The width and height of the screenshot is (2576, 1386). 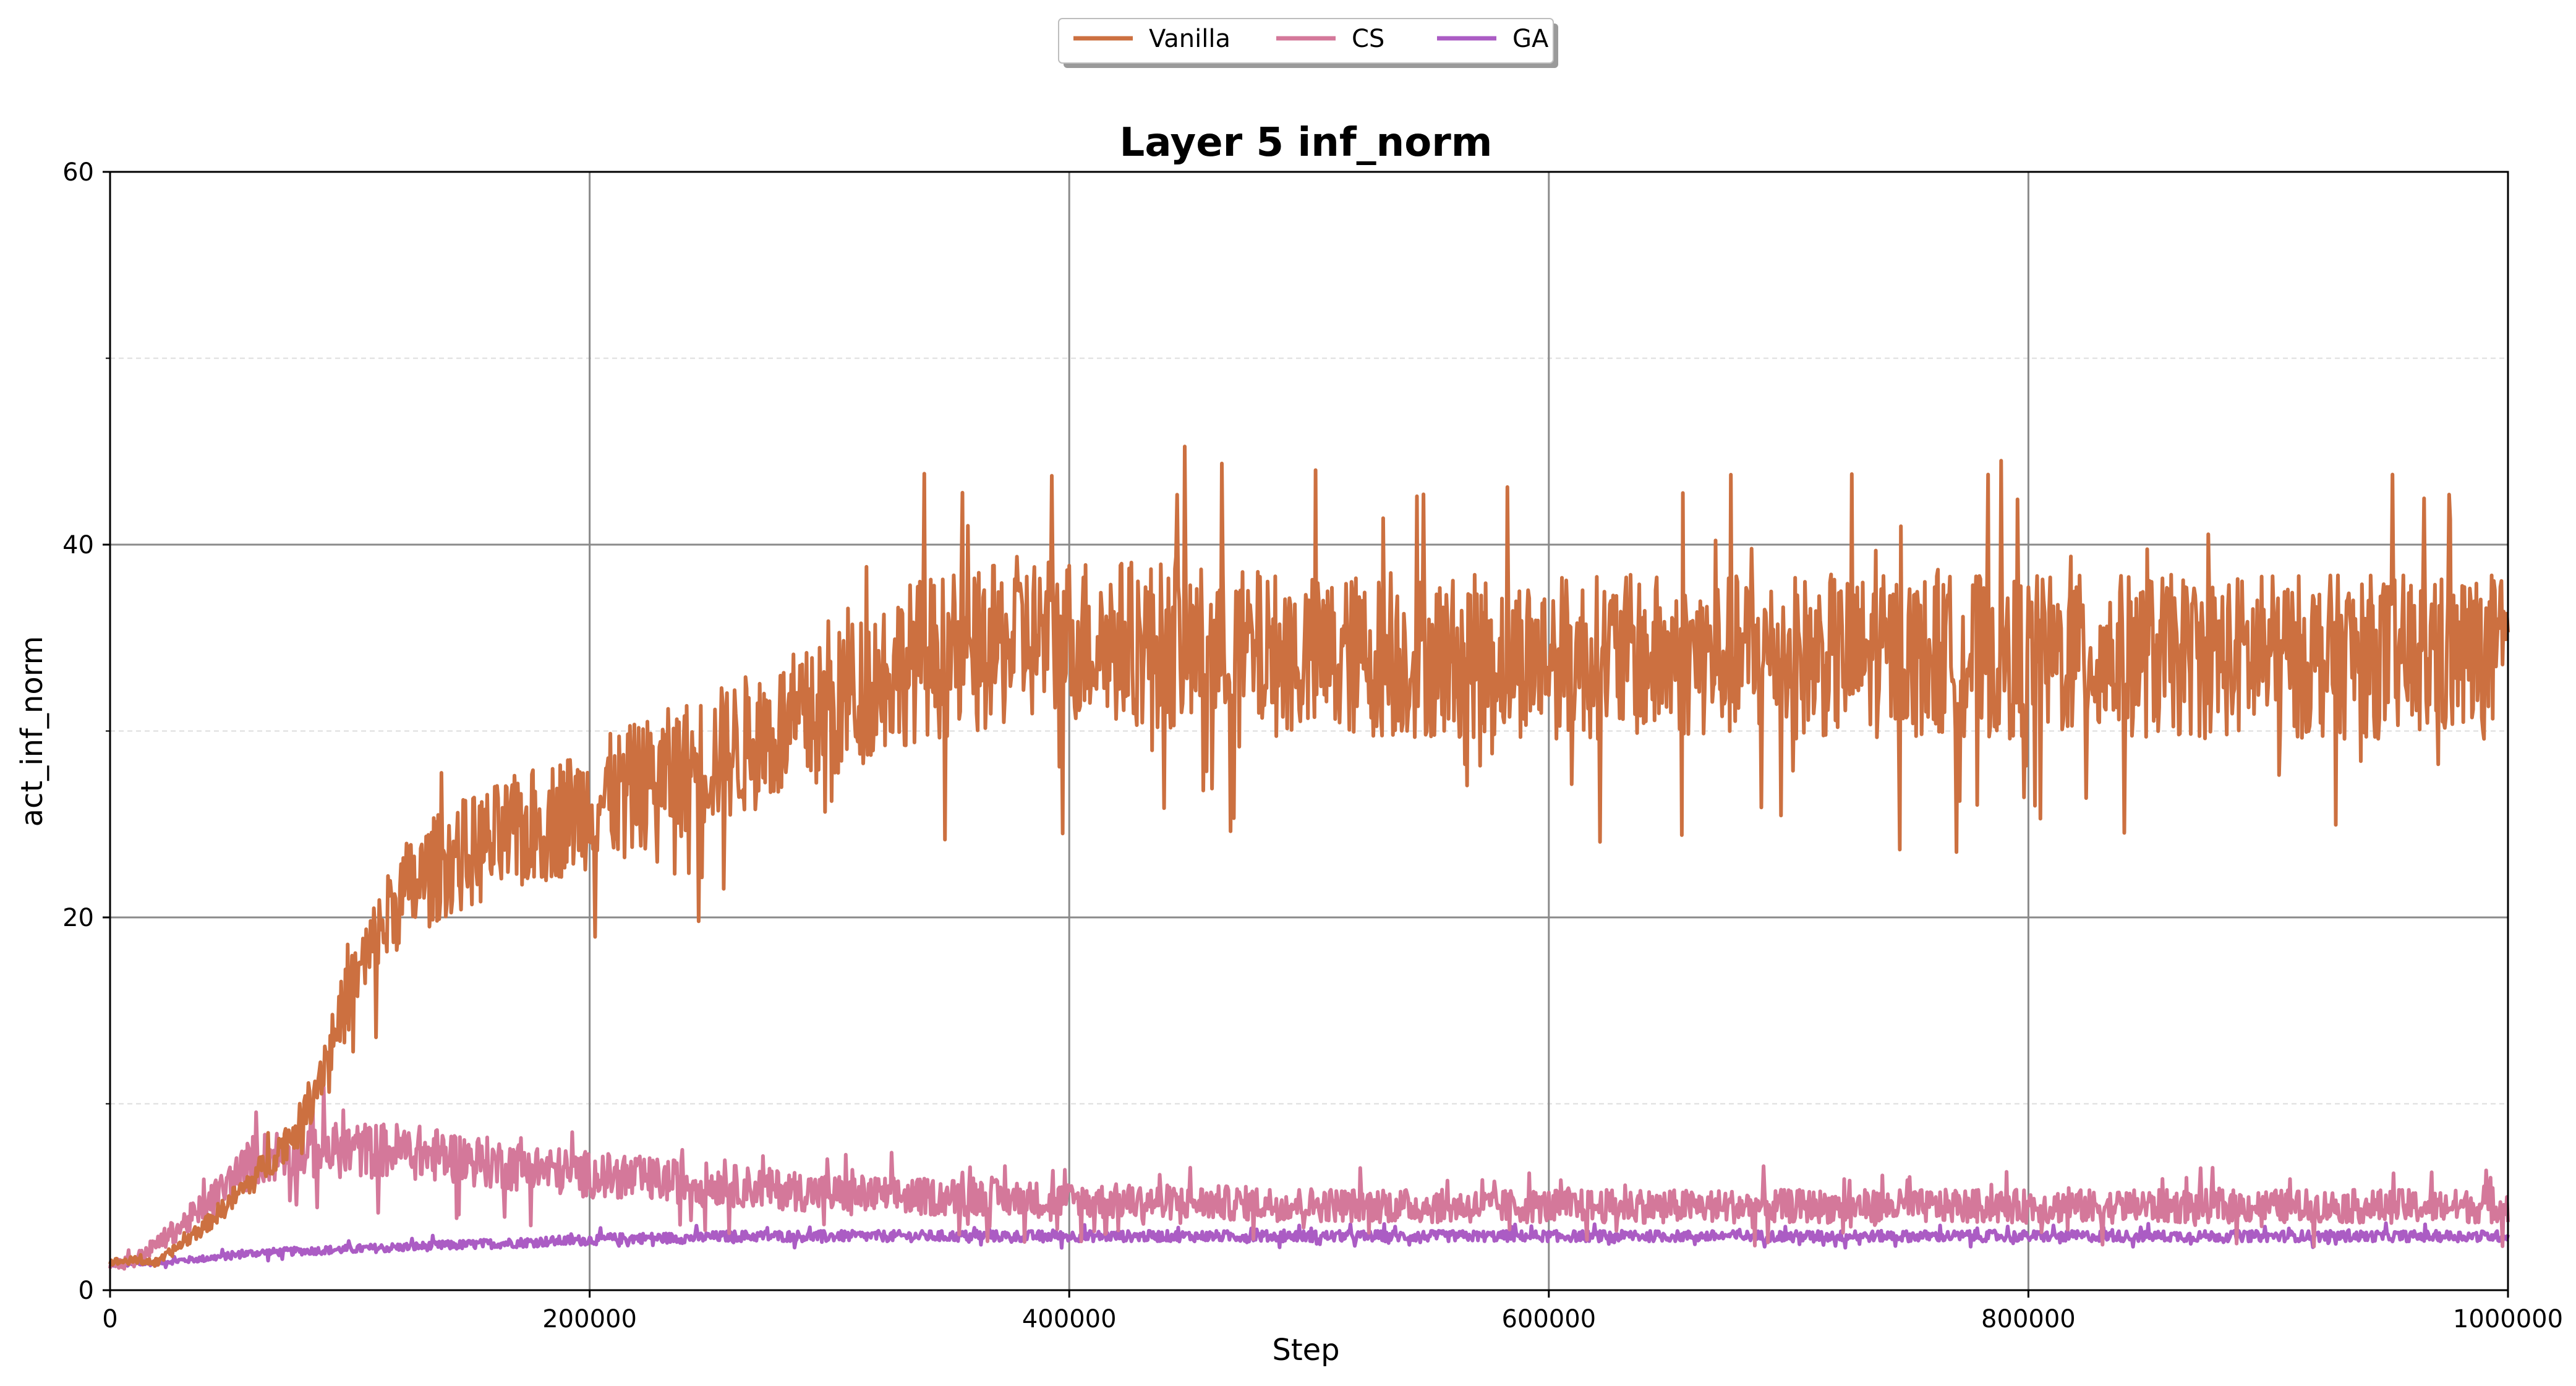 What do you see at coordinates (1309, 1178) in the screenshot?
I see `series-line-cs` at bounding box center [1309, 1178].